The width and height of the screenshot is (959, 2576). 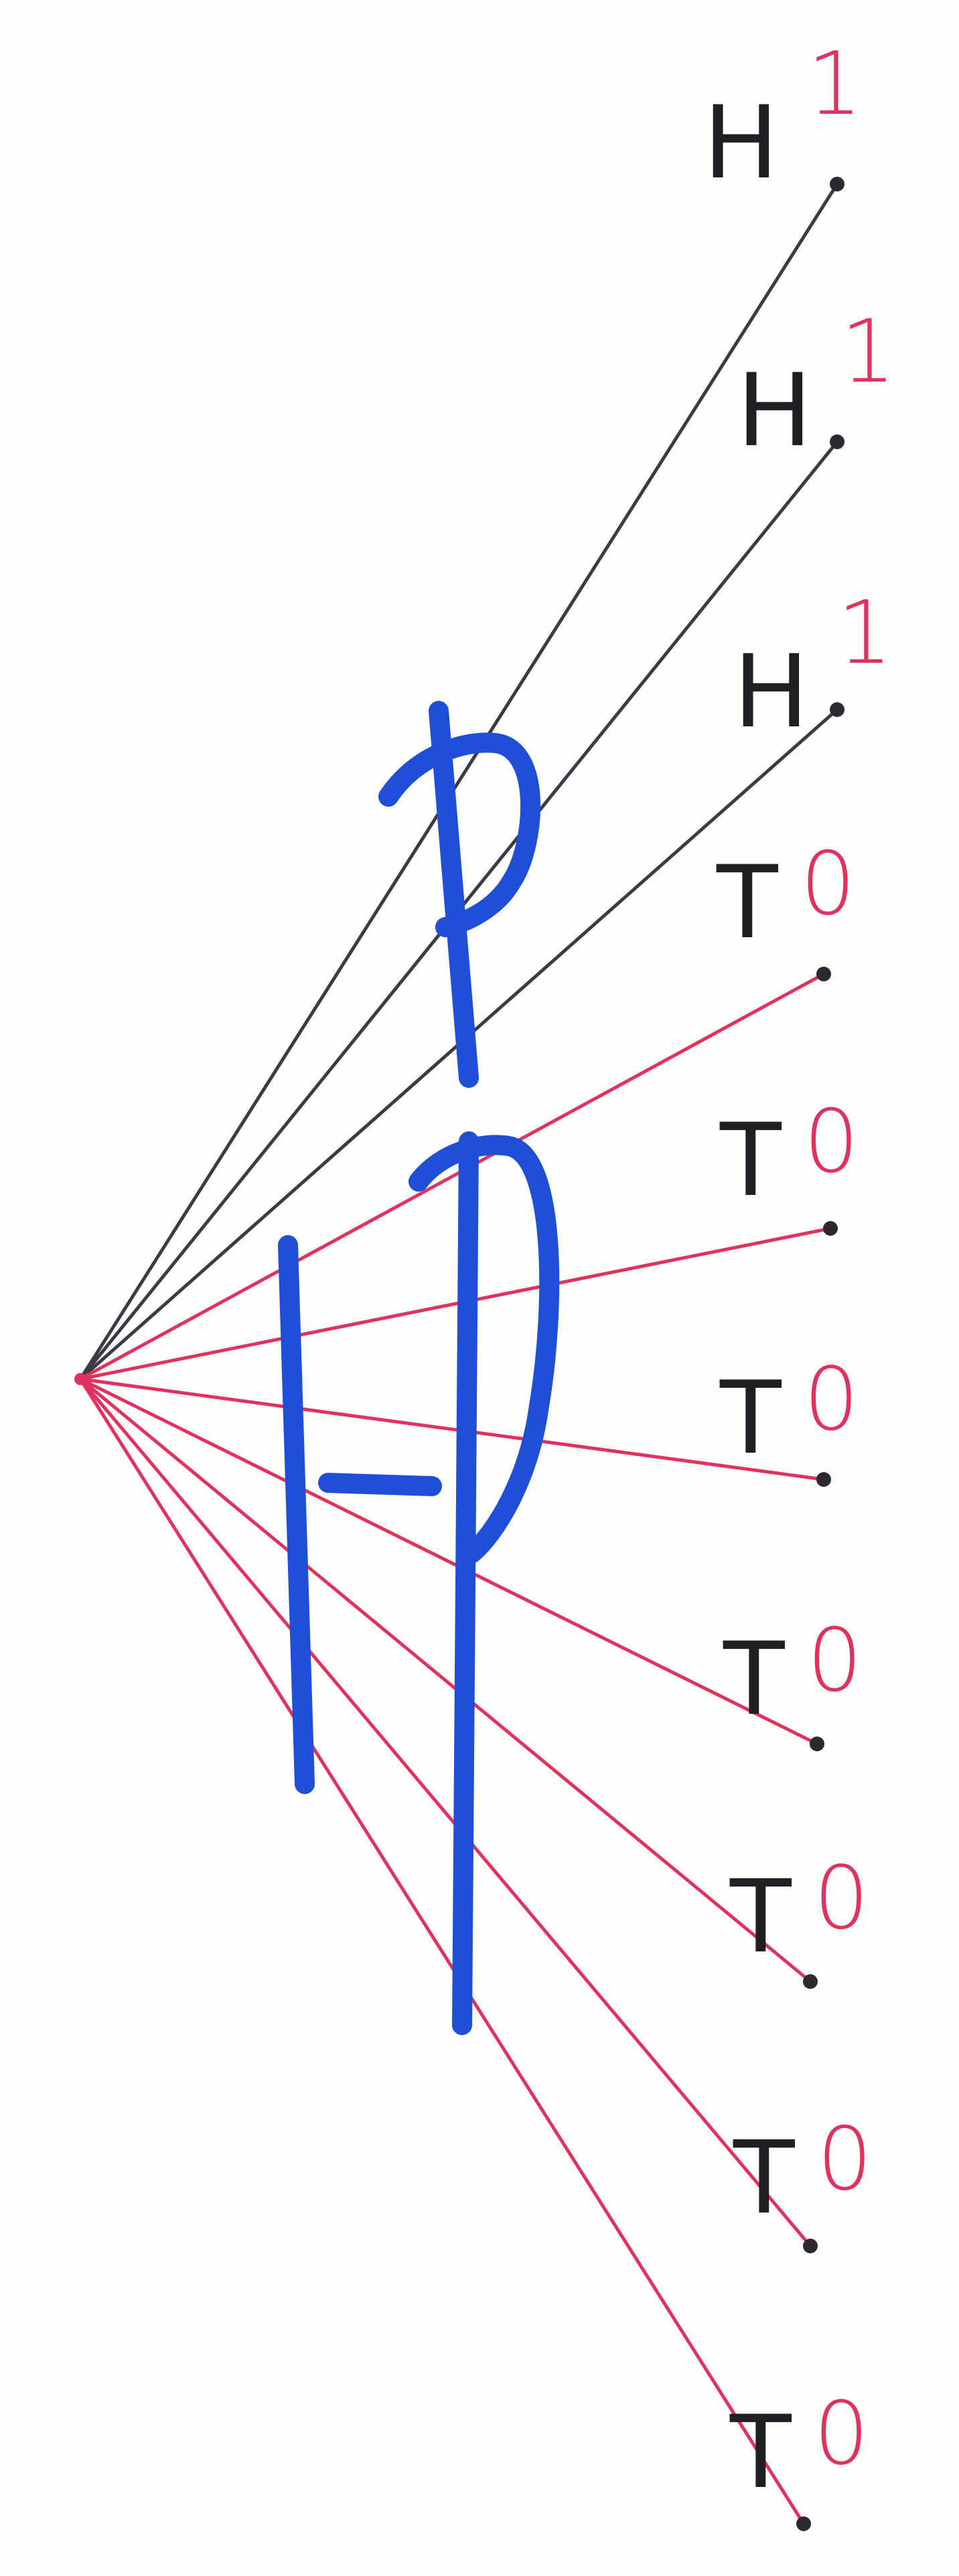 What do you see at coordinates (764, 2179) in the screenshot?
I see `outcome-letter-9: T` at bounding box center [764, 2179].